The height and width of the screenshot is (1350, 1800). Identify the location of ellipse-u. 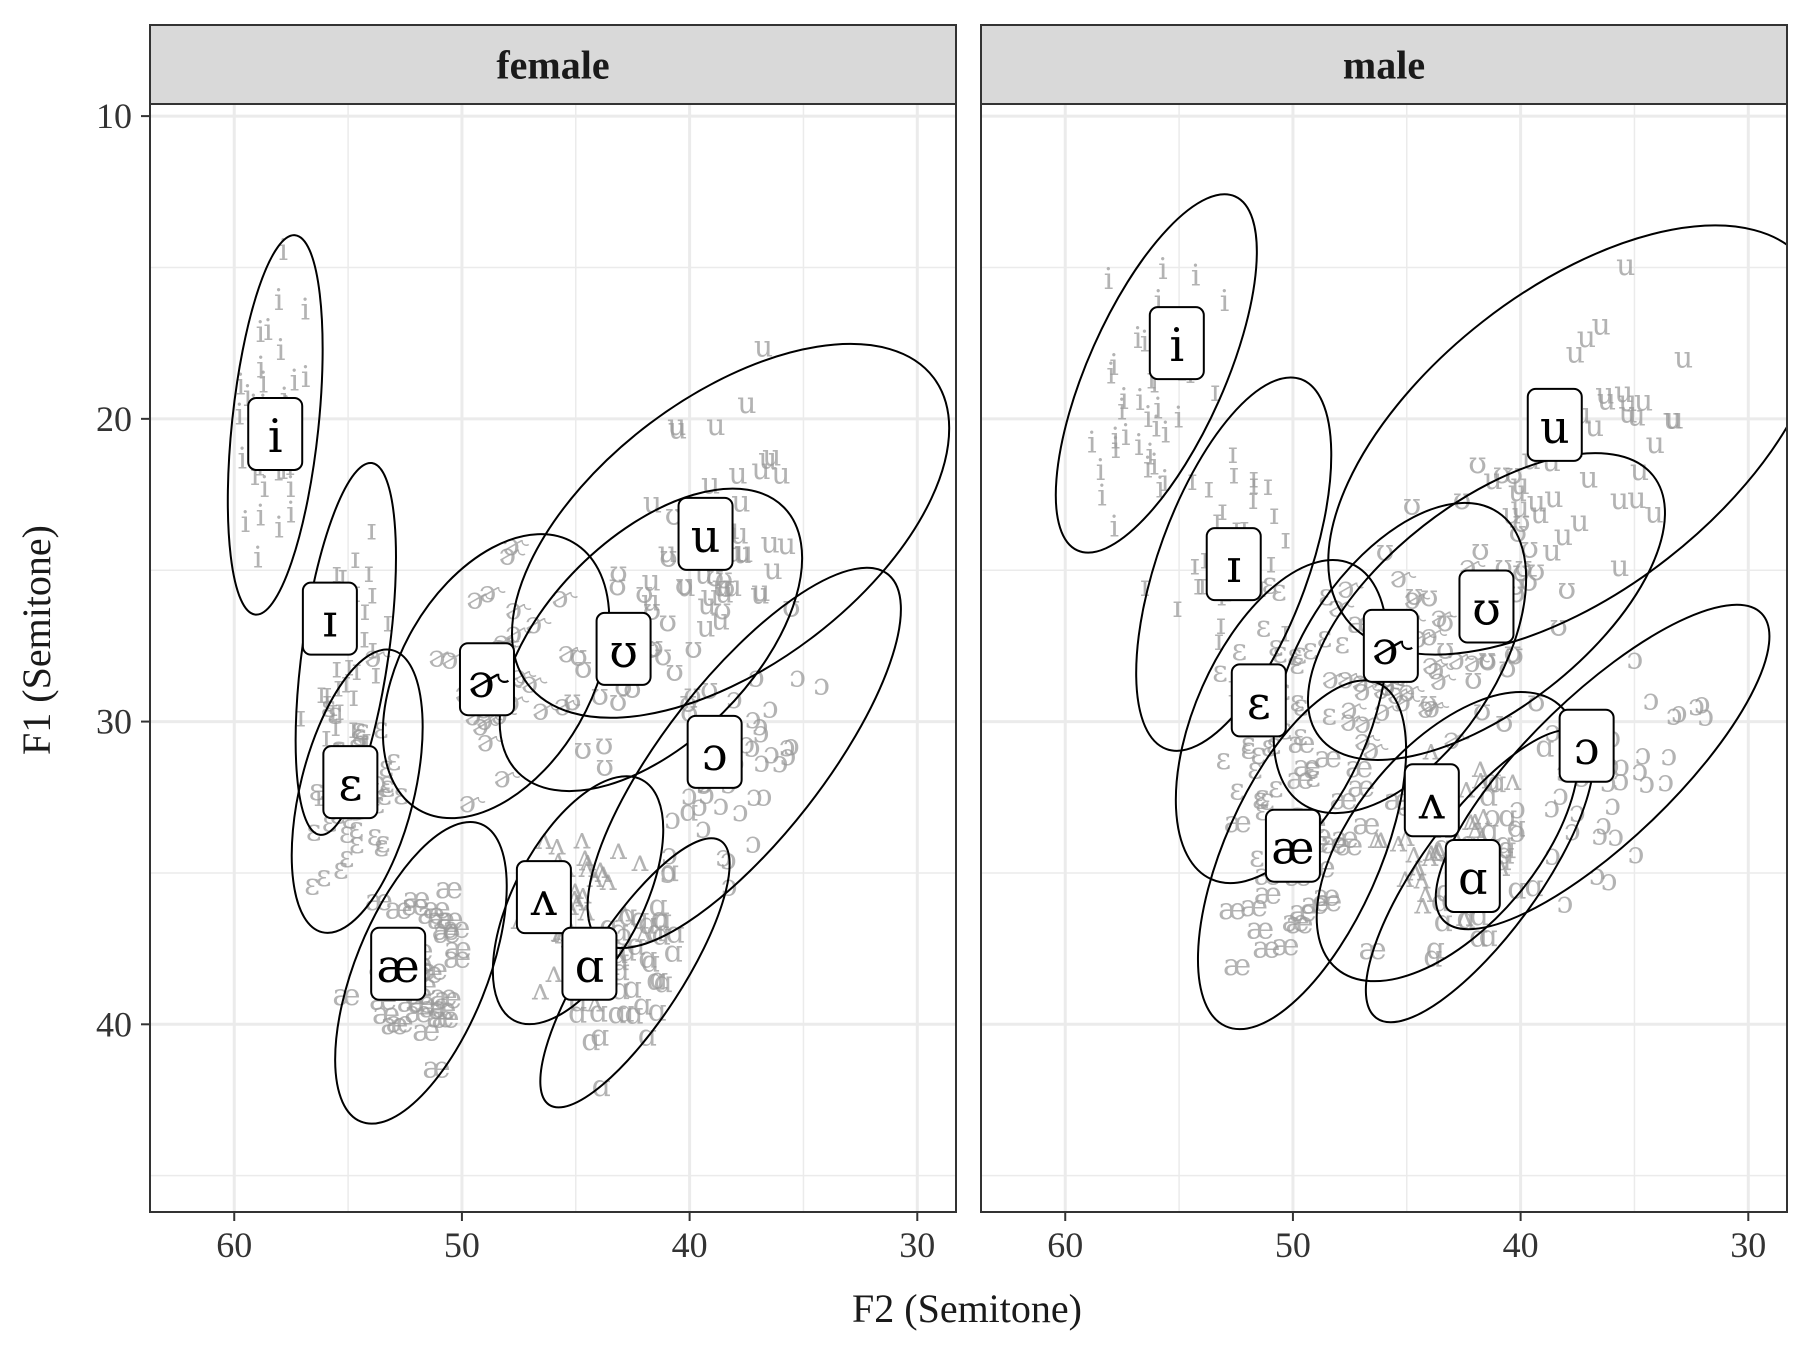
(1557, 440).